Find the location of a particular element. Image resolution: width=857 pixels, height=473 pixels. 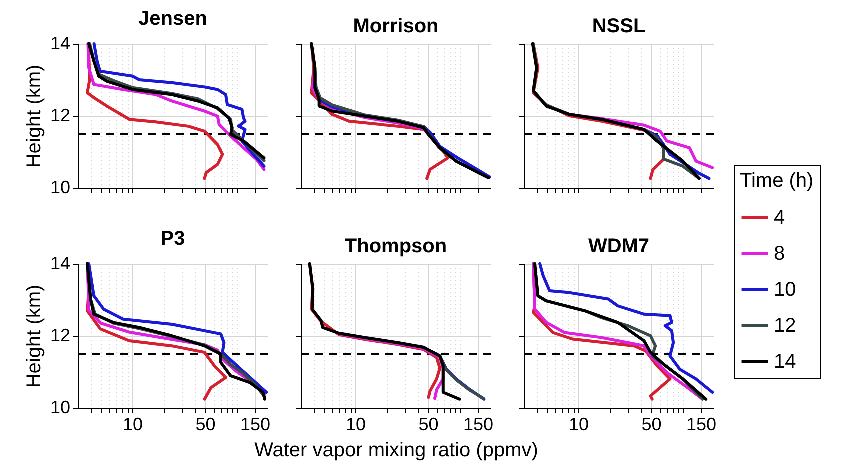

legend-label: 8 is located at coordinates (780, 253).